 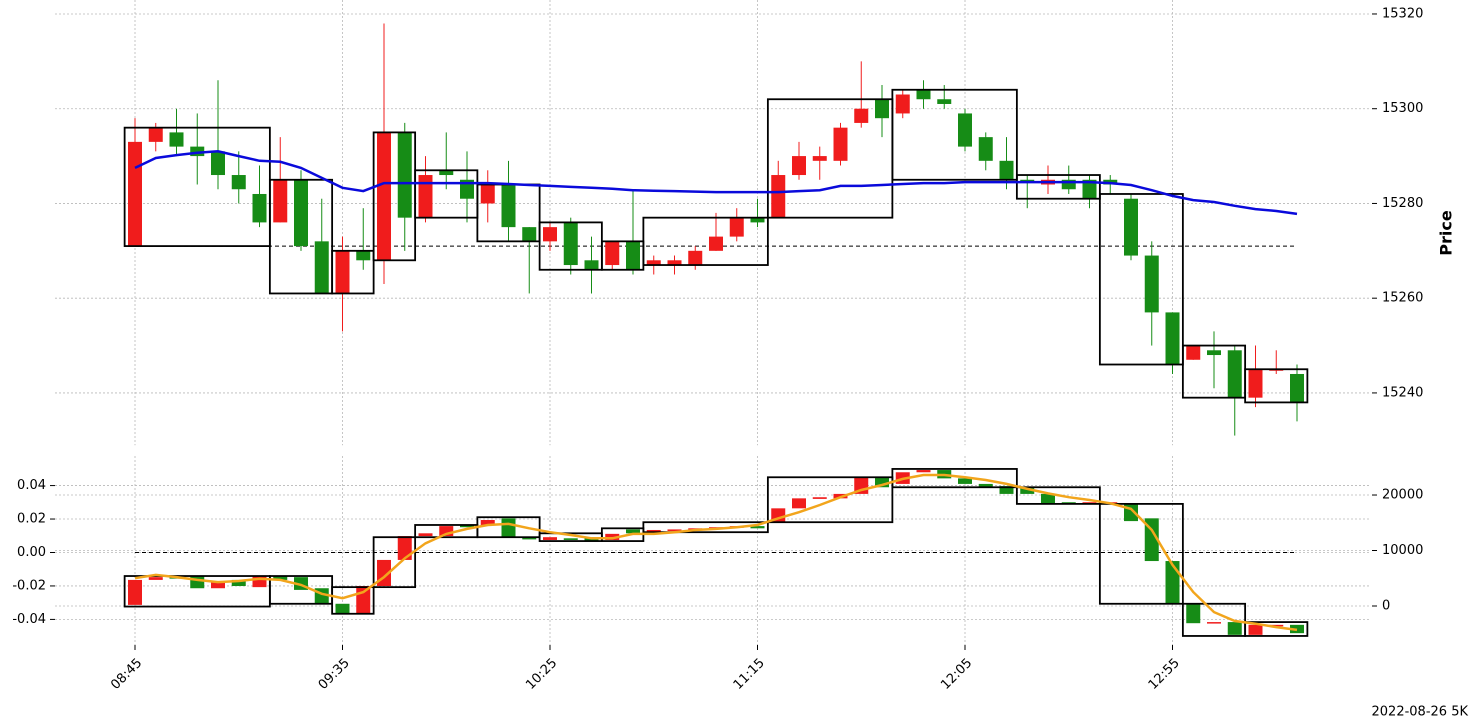 What do you see at coordinates (956, 674) in the screenshot?
I see `x-tick-label: 12:05` at bounding box center [956, 674].